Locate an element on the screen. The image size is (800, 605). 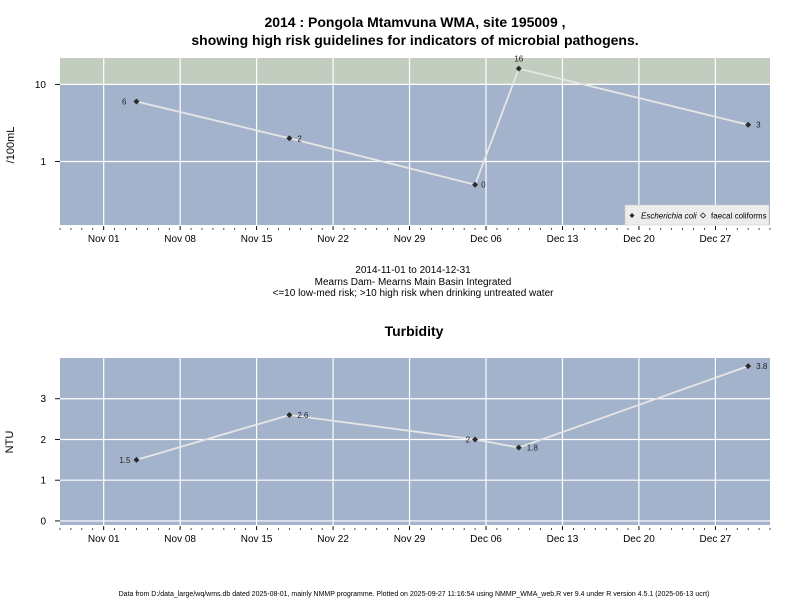
chart1-y-axis: 1 10 is located at coordinates (47, 124).